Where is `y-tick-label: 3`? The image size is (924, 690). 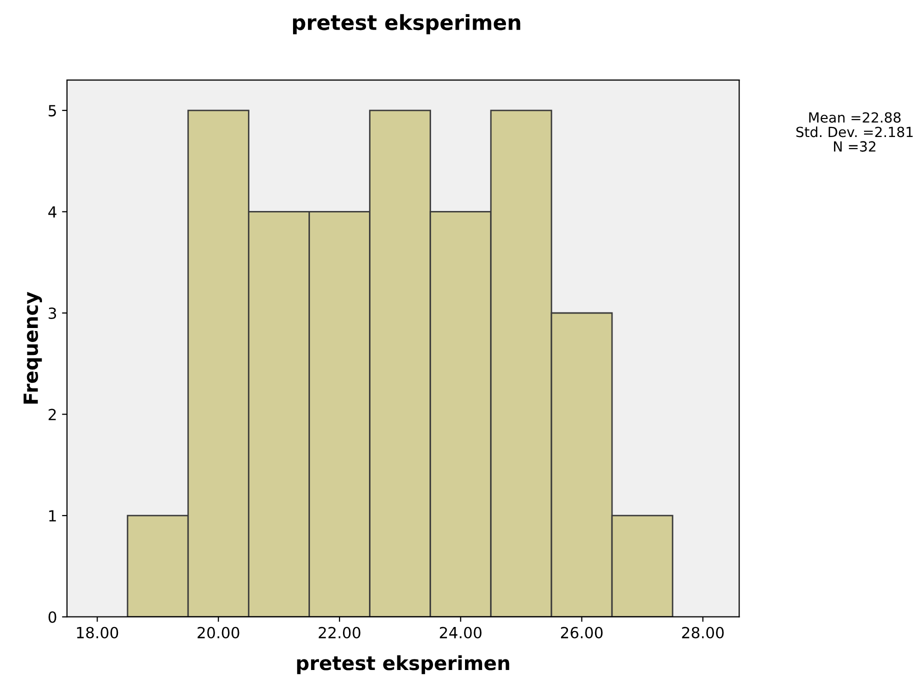
y-tick-label: 3 is located at coordinates (52, 313).